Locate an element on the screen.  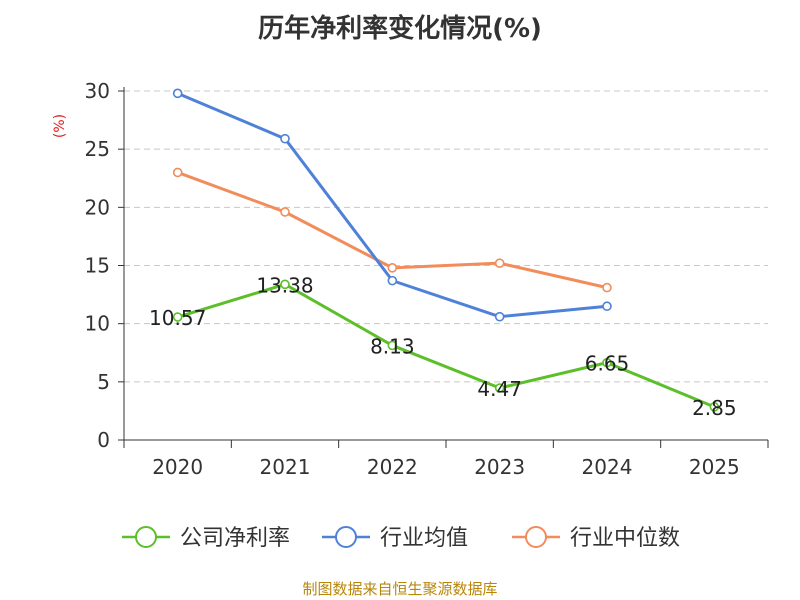
legend-label: 行业均值 is located at coordinates (424, 538).